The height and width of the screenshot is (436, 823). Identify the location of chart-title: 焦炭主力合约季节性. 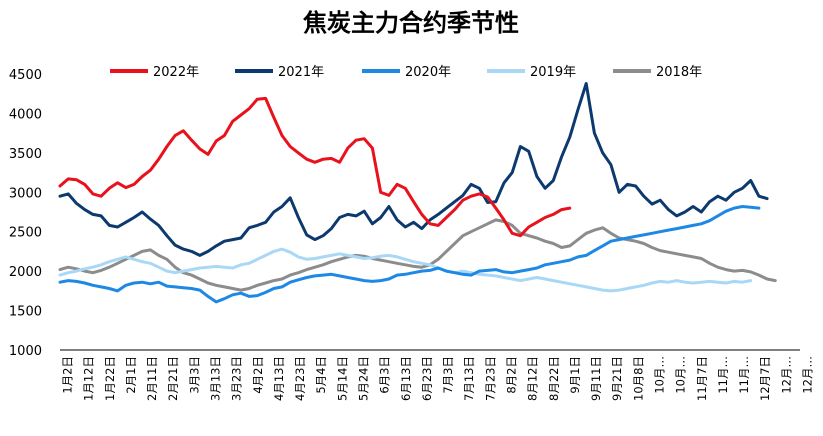
(411, 23).